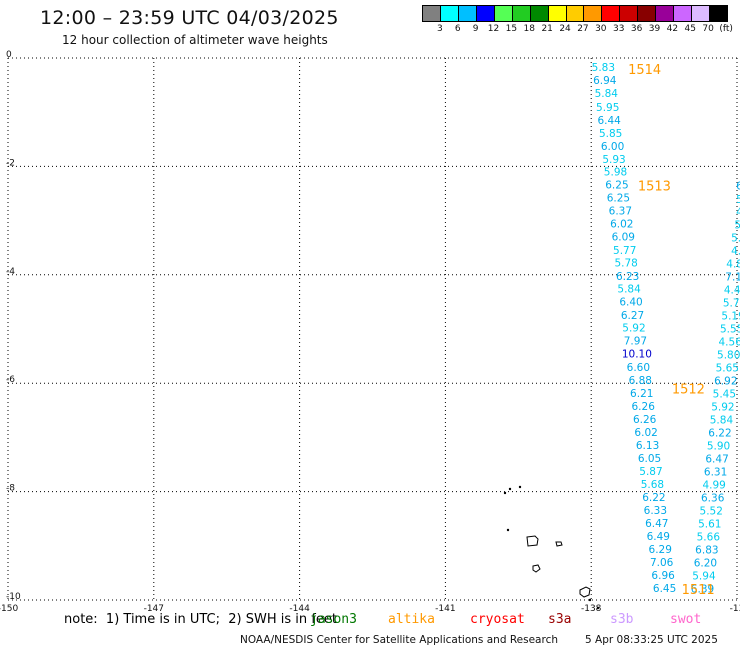 This screenshot has height=650, width=740. What do you see at coordinates (656, 524) in the screenshot?
I see `wave-height-value: 6.47` at bounding box center [656, 524].